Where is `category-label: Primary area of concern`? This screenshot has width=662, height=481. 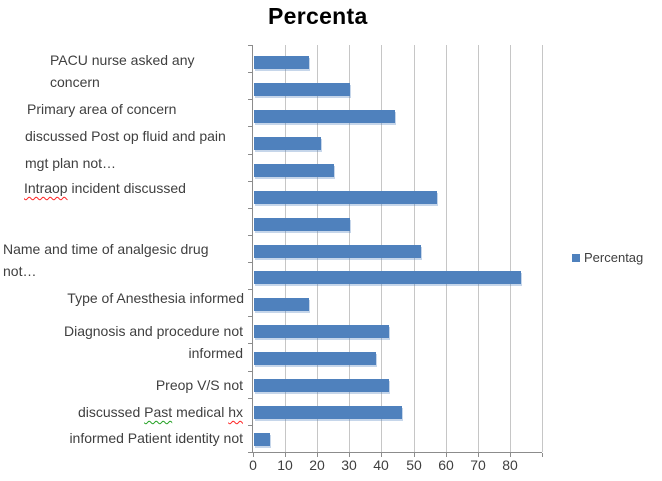
category-label: Primary area of concern is located at coordinates (102, 109).